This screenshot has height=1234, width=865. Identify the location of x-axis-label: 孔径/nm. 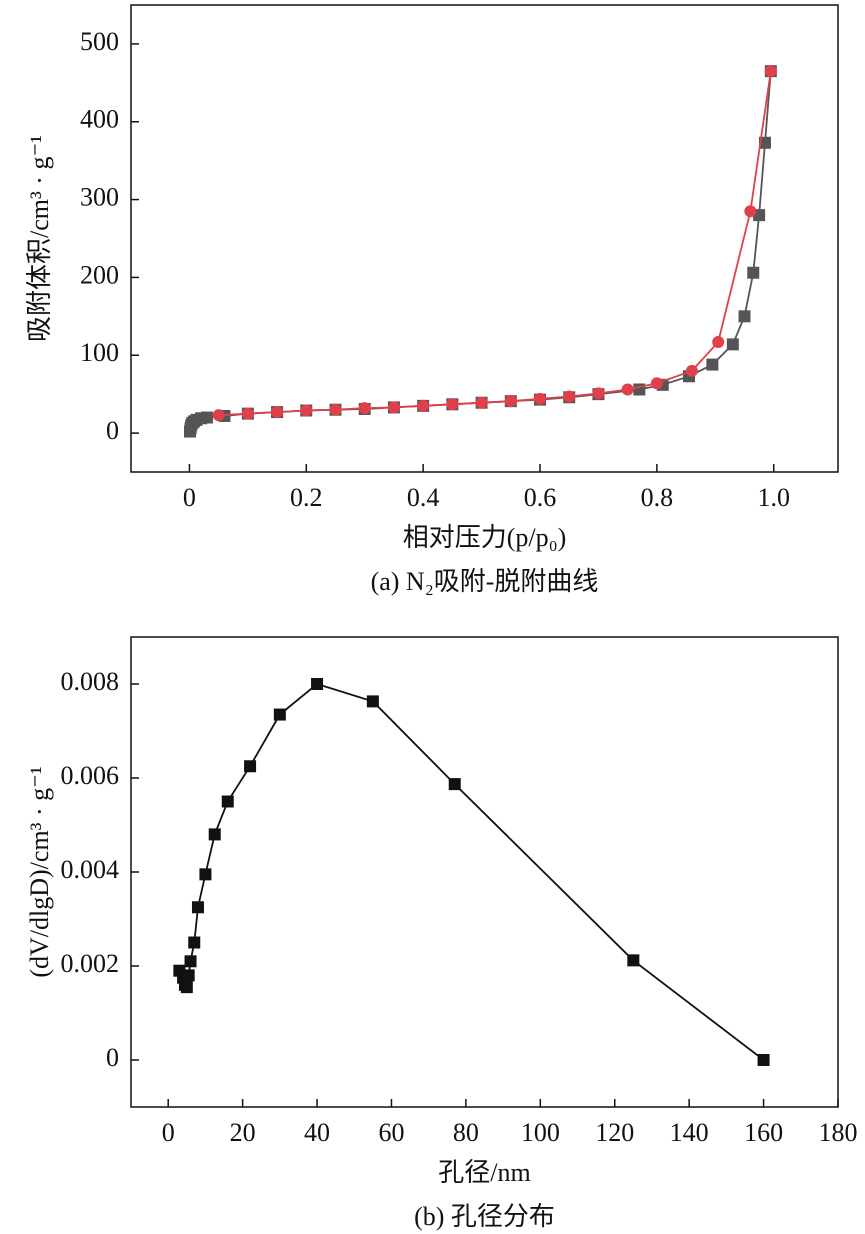
(484, 1172).